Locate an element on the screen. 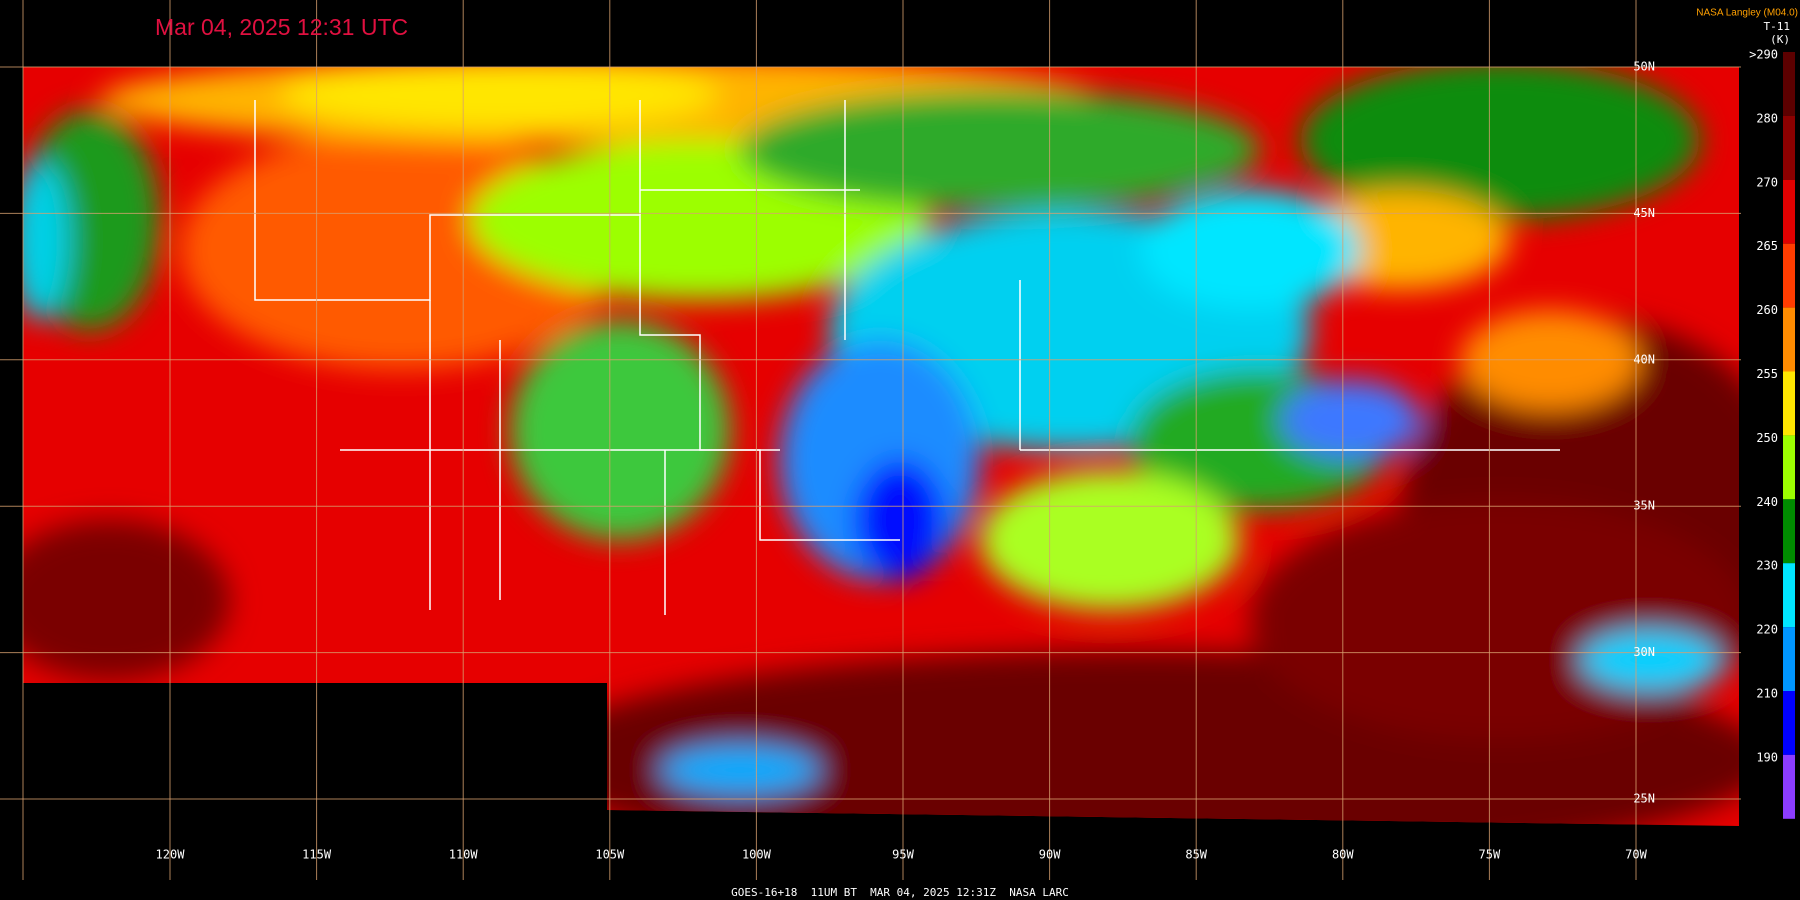 This screenshot has width=1800, height=900. colorbar-label: 250 is located at coordinates (1767, 438).